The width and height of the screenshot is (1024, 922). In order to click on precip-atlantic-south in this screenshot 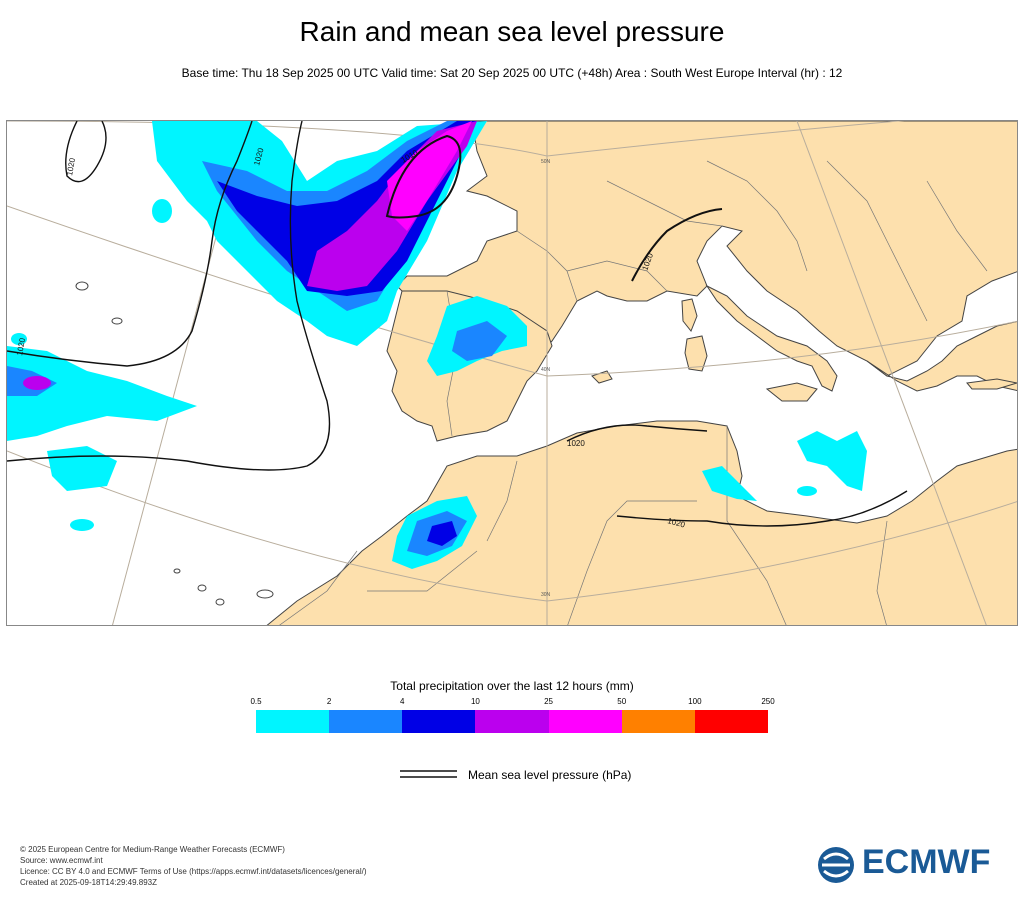, I will do `click(82, 468)`.